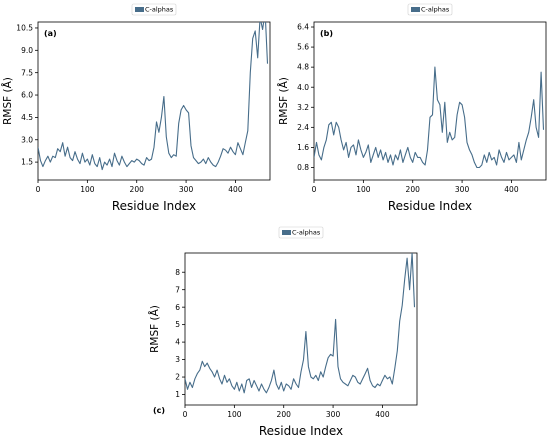  I want to click on y-tick-label: 1.6, so click(303, 147).